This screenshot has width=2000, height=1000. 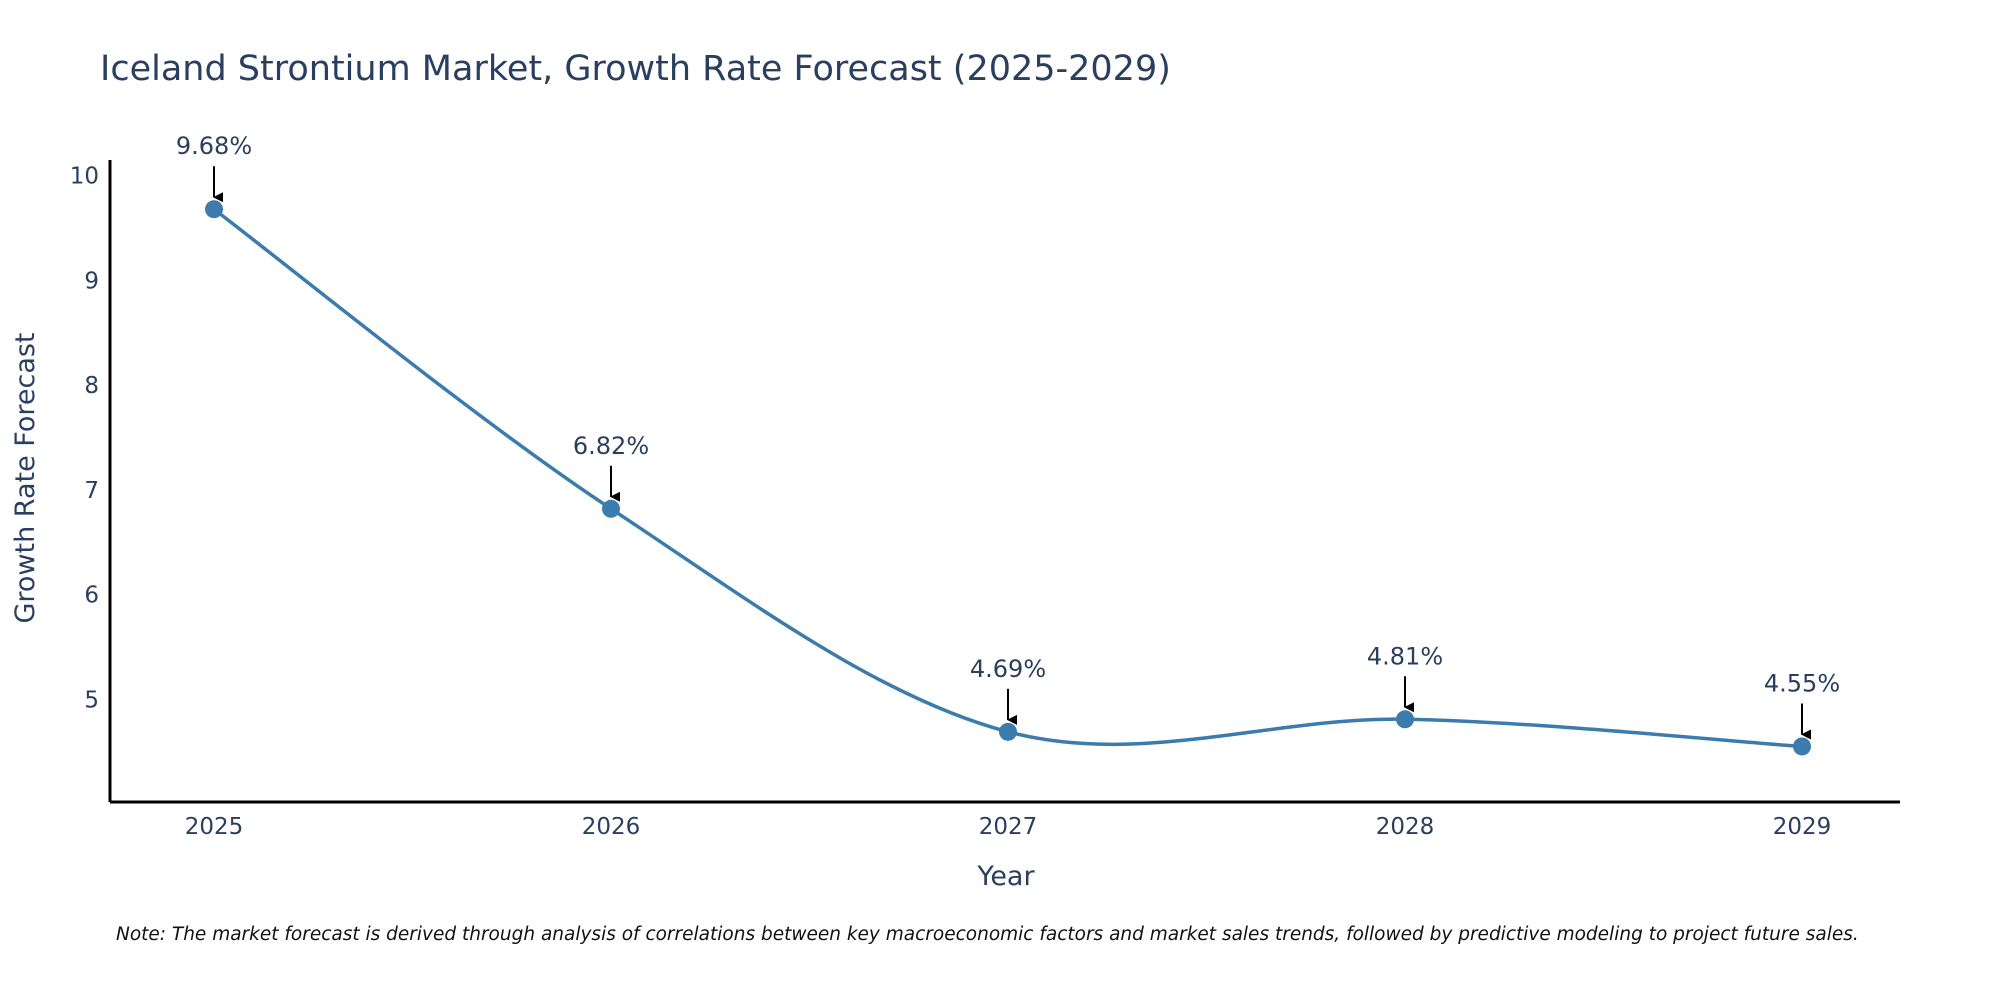 I want to click on y-tick-label: 9, so click(x=91, y=281).